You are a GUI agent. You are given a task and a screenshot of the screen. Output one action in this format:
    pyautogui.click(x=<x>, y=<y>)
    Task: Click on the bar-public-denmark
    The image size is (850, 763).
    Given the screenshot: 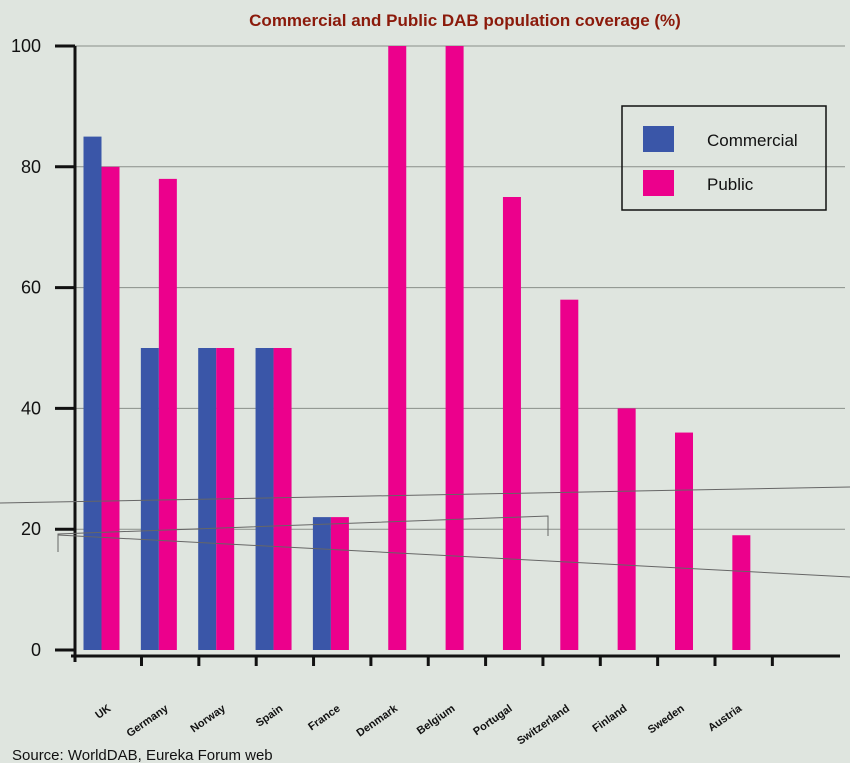 What is the action you would take?
    pyautogui.click(x=397, y=348)
    